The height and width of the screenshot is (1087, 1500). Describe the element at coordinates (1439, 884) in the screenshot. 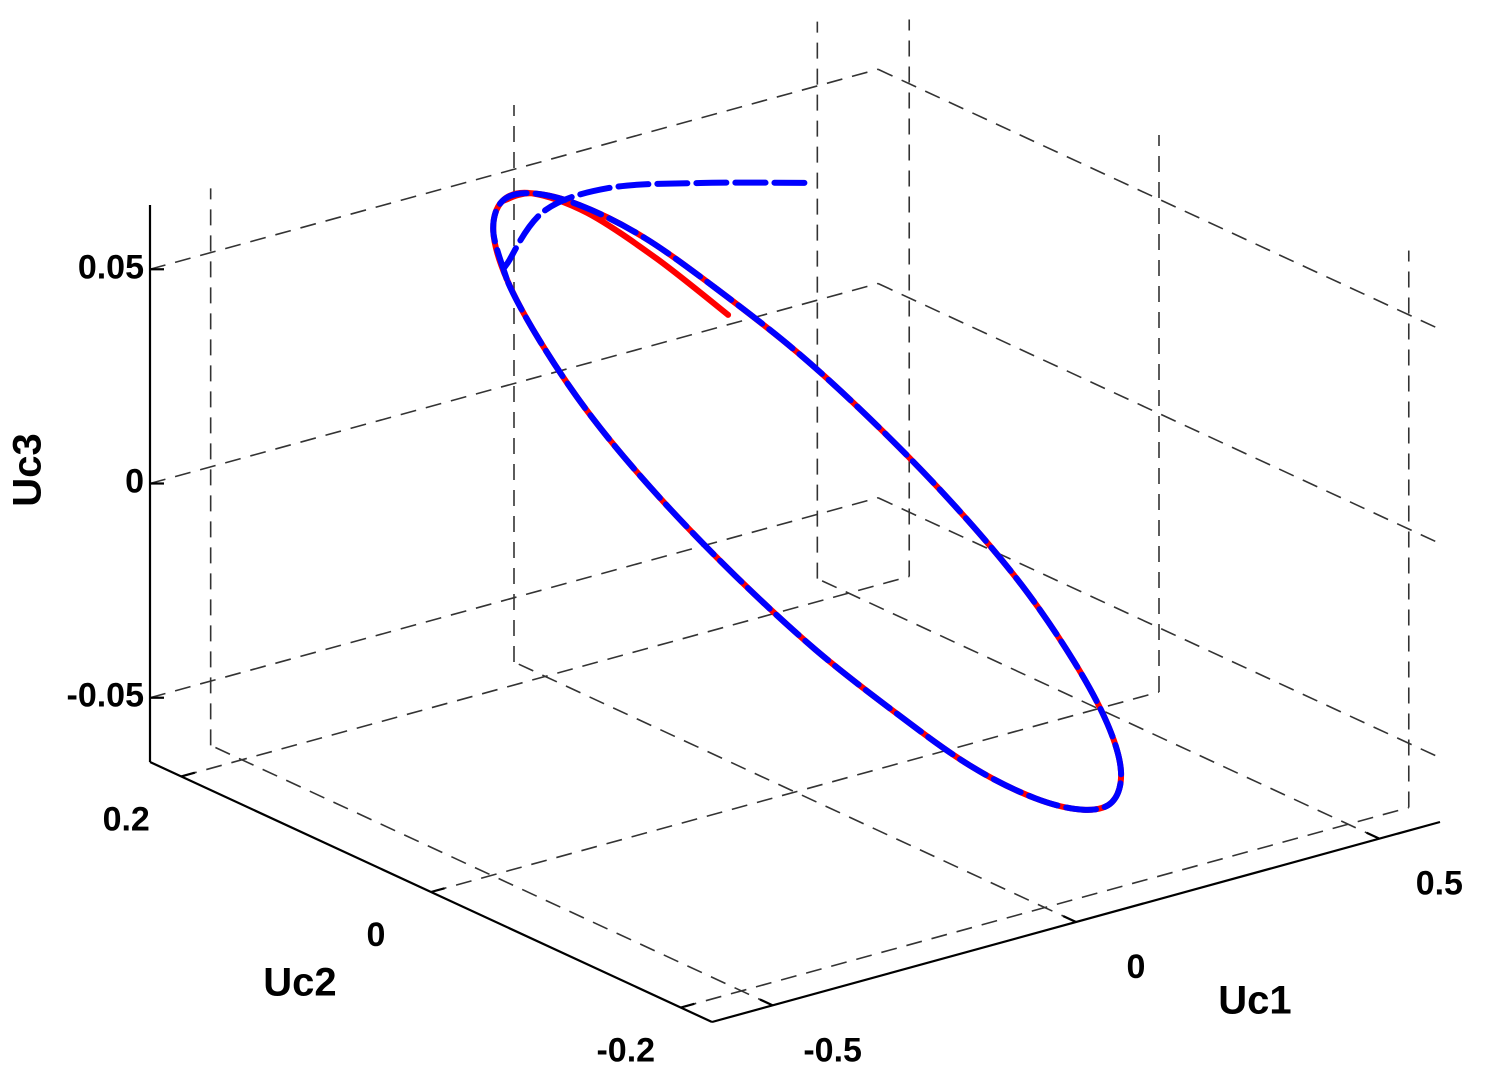

I see `x-tick-label: 0.5` at that location.